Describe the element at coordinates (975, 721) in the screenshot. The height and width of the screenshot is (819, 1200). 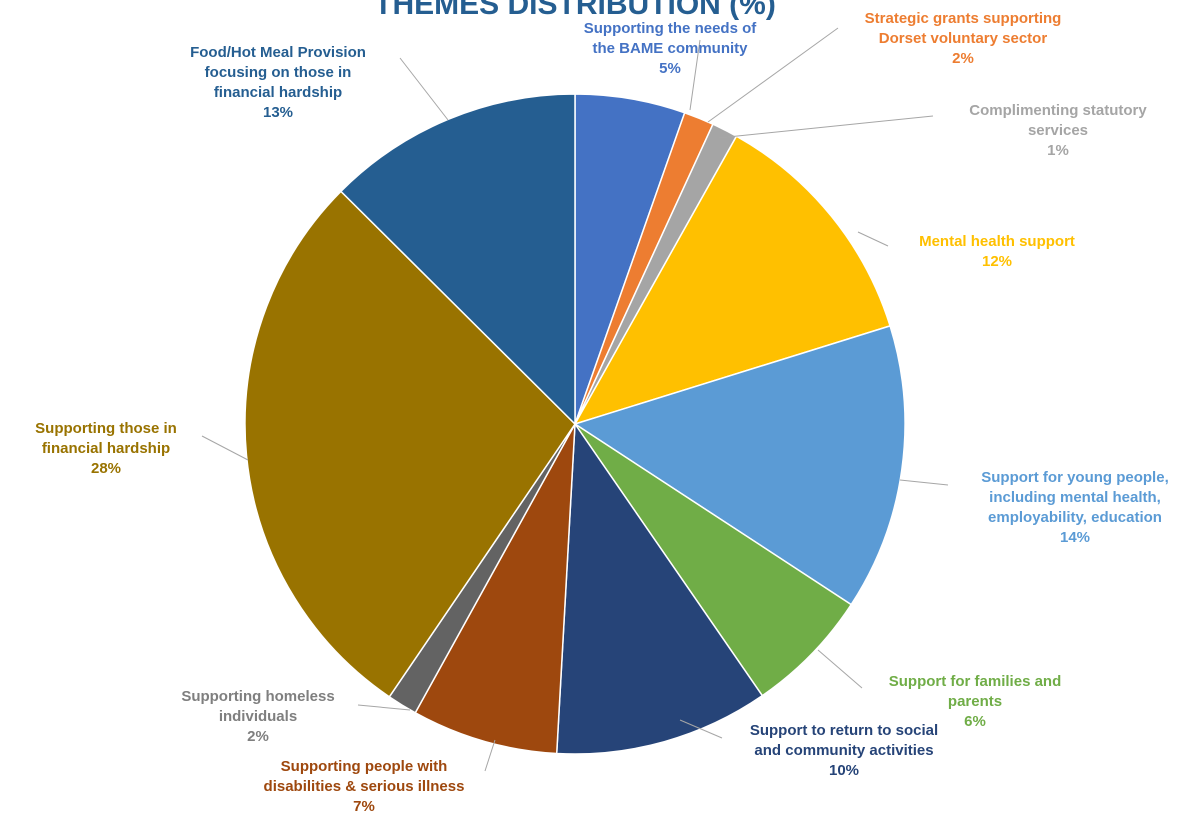
I see `slice-value-label-5: 6%` at that location.